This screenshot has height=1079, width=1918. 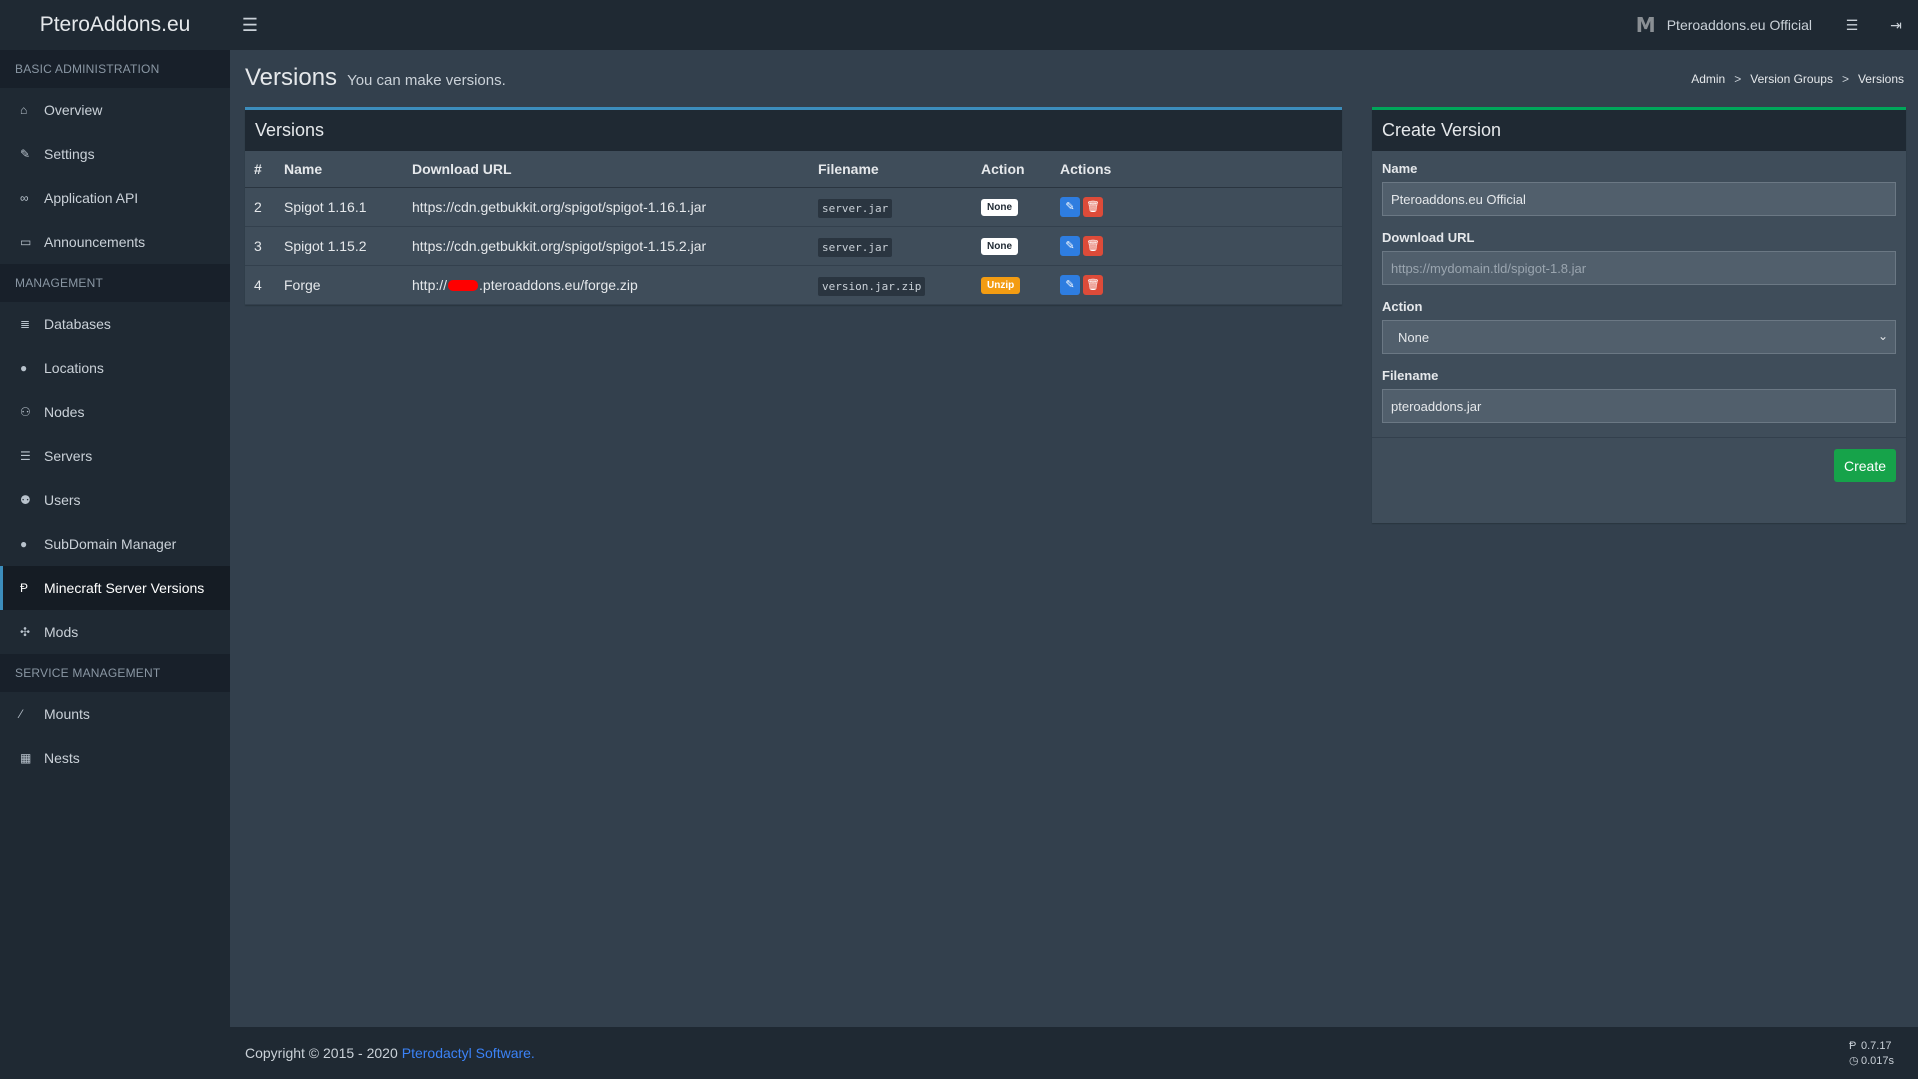 What do you see at coordinates (468, 1053) in the screenshot?
I see `pterodactyl-link: Pterodactyl Software.` at bounding box center [468, 1053].